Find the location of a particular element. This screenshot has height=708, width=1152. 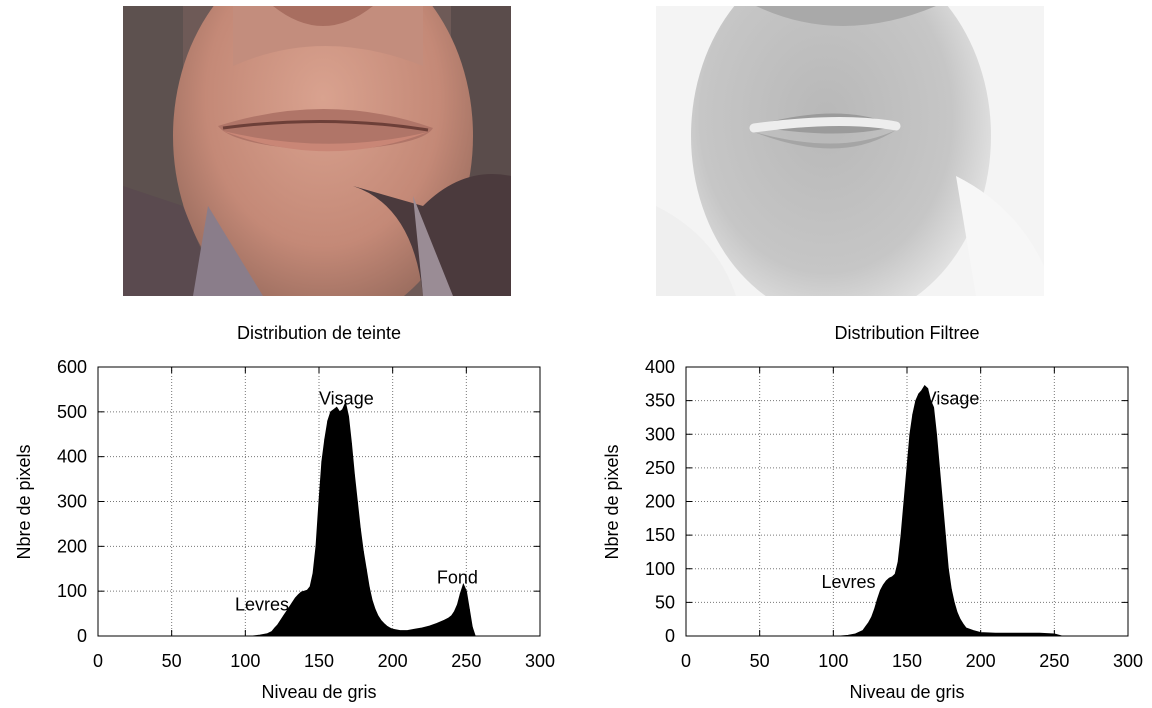

grid is located at coordinates (907, 501).